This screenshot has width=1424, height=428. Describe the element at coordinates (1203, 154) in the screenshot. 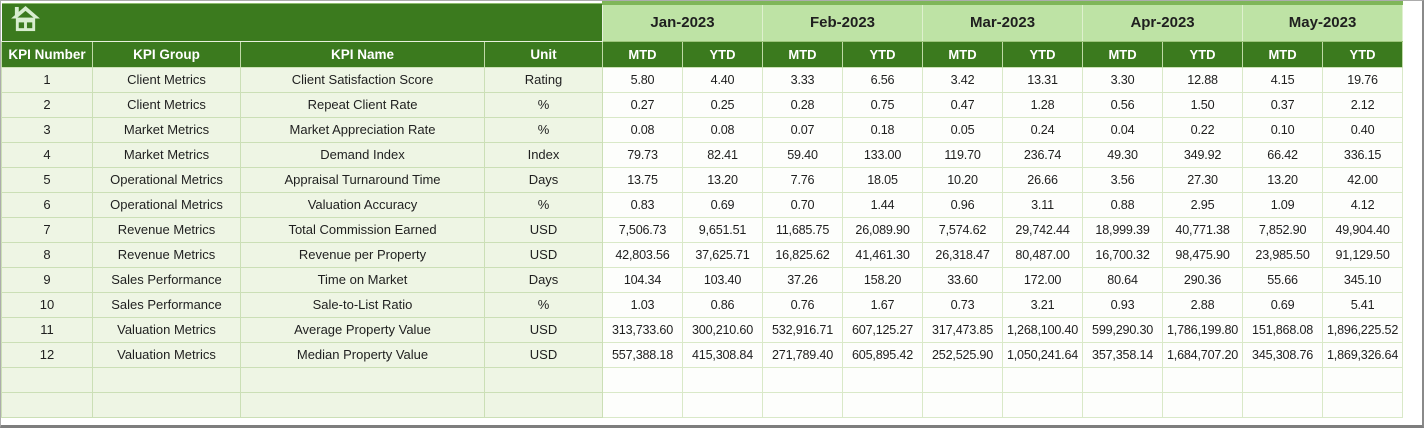

I see `value-cell: 349.92` at that location.